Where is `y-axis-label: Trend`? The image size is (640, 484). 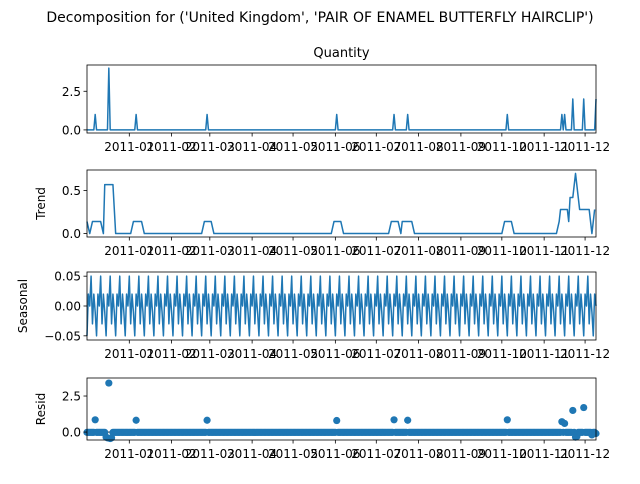
y-axis-label: Trend is located at coordinates (41, 204).